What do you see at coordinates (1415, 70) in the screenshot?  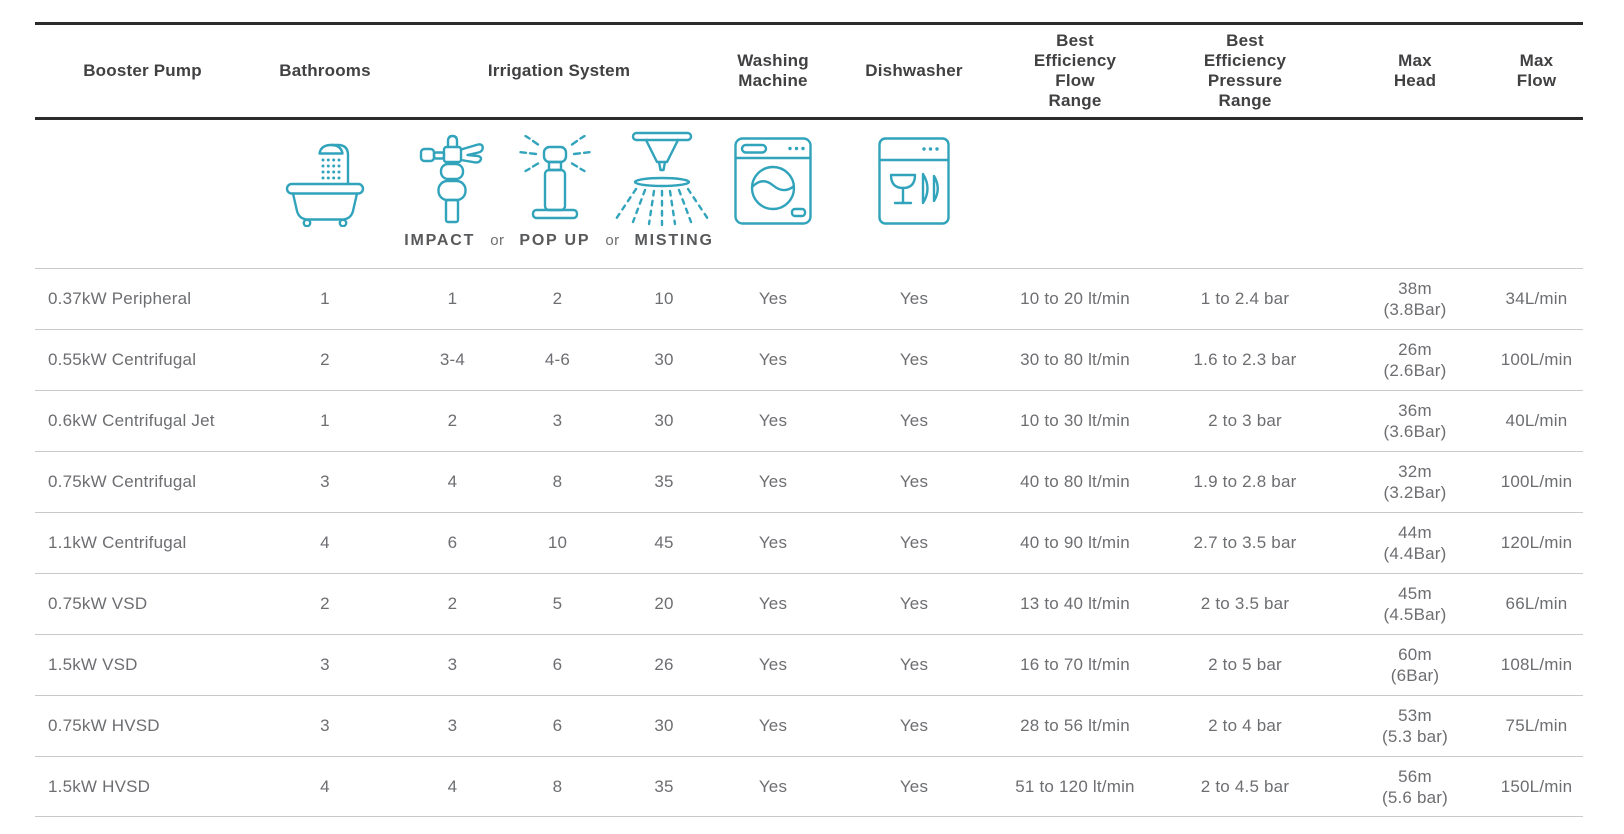 I see `header-max-head: Max Head` at bounding box center [1415, 70].